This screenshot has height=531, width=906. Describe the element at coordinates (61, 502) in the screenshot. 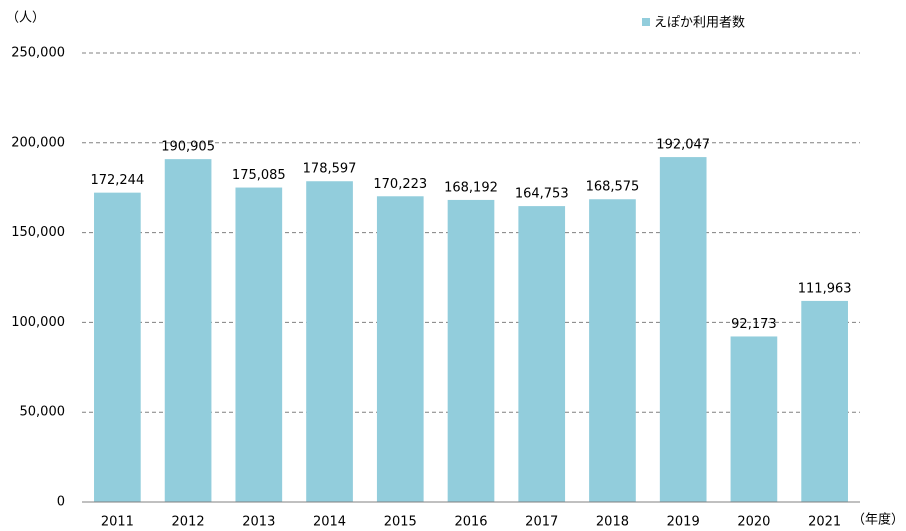

I see `y-tick-label: 0` at that location.